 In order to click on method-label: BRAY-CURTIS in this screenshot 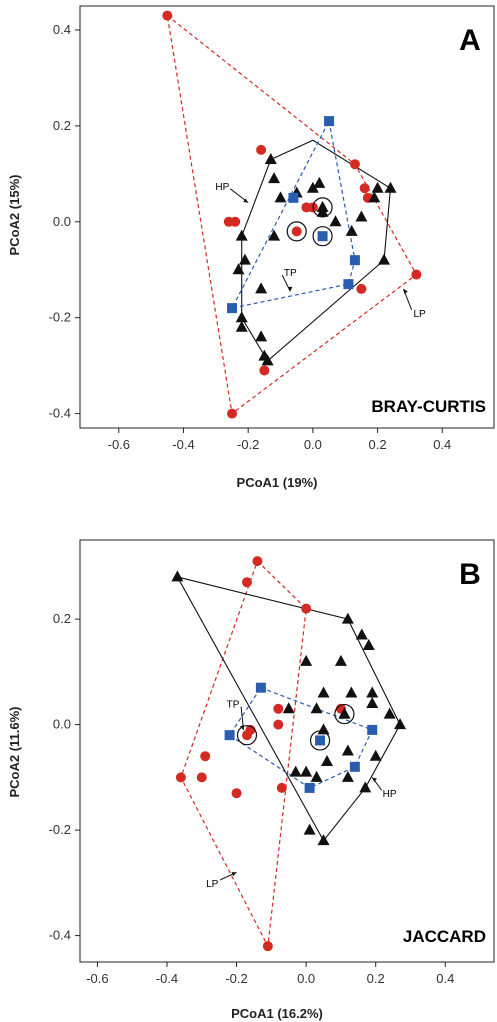, I will do `click(428, 406)`.